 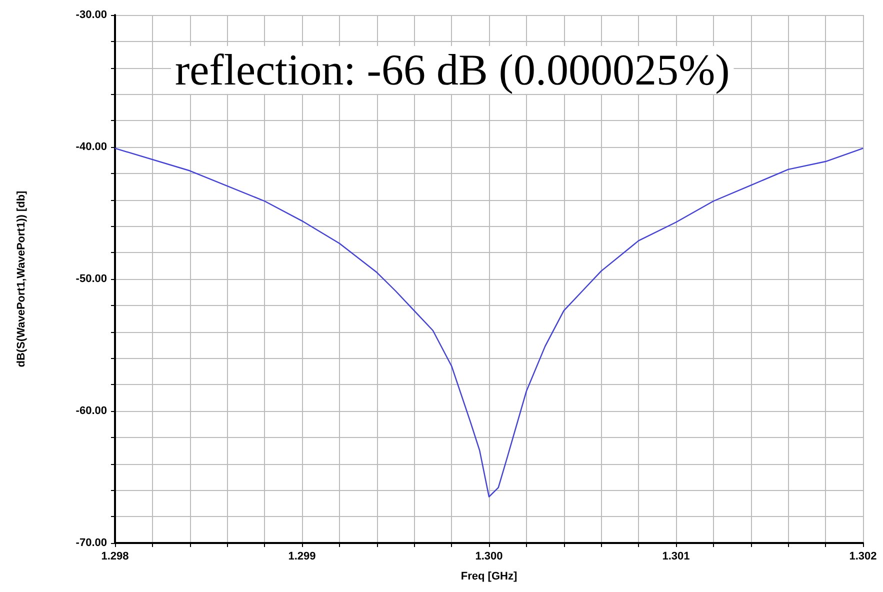 What do you see at coordinates (452, 70) in the screenshot?
I see `annotation: reflection: -66 dB (0.000025%)` at bounding box center [452, 70].